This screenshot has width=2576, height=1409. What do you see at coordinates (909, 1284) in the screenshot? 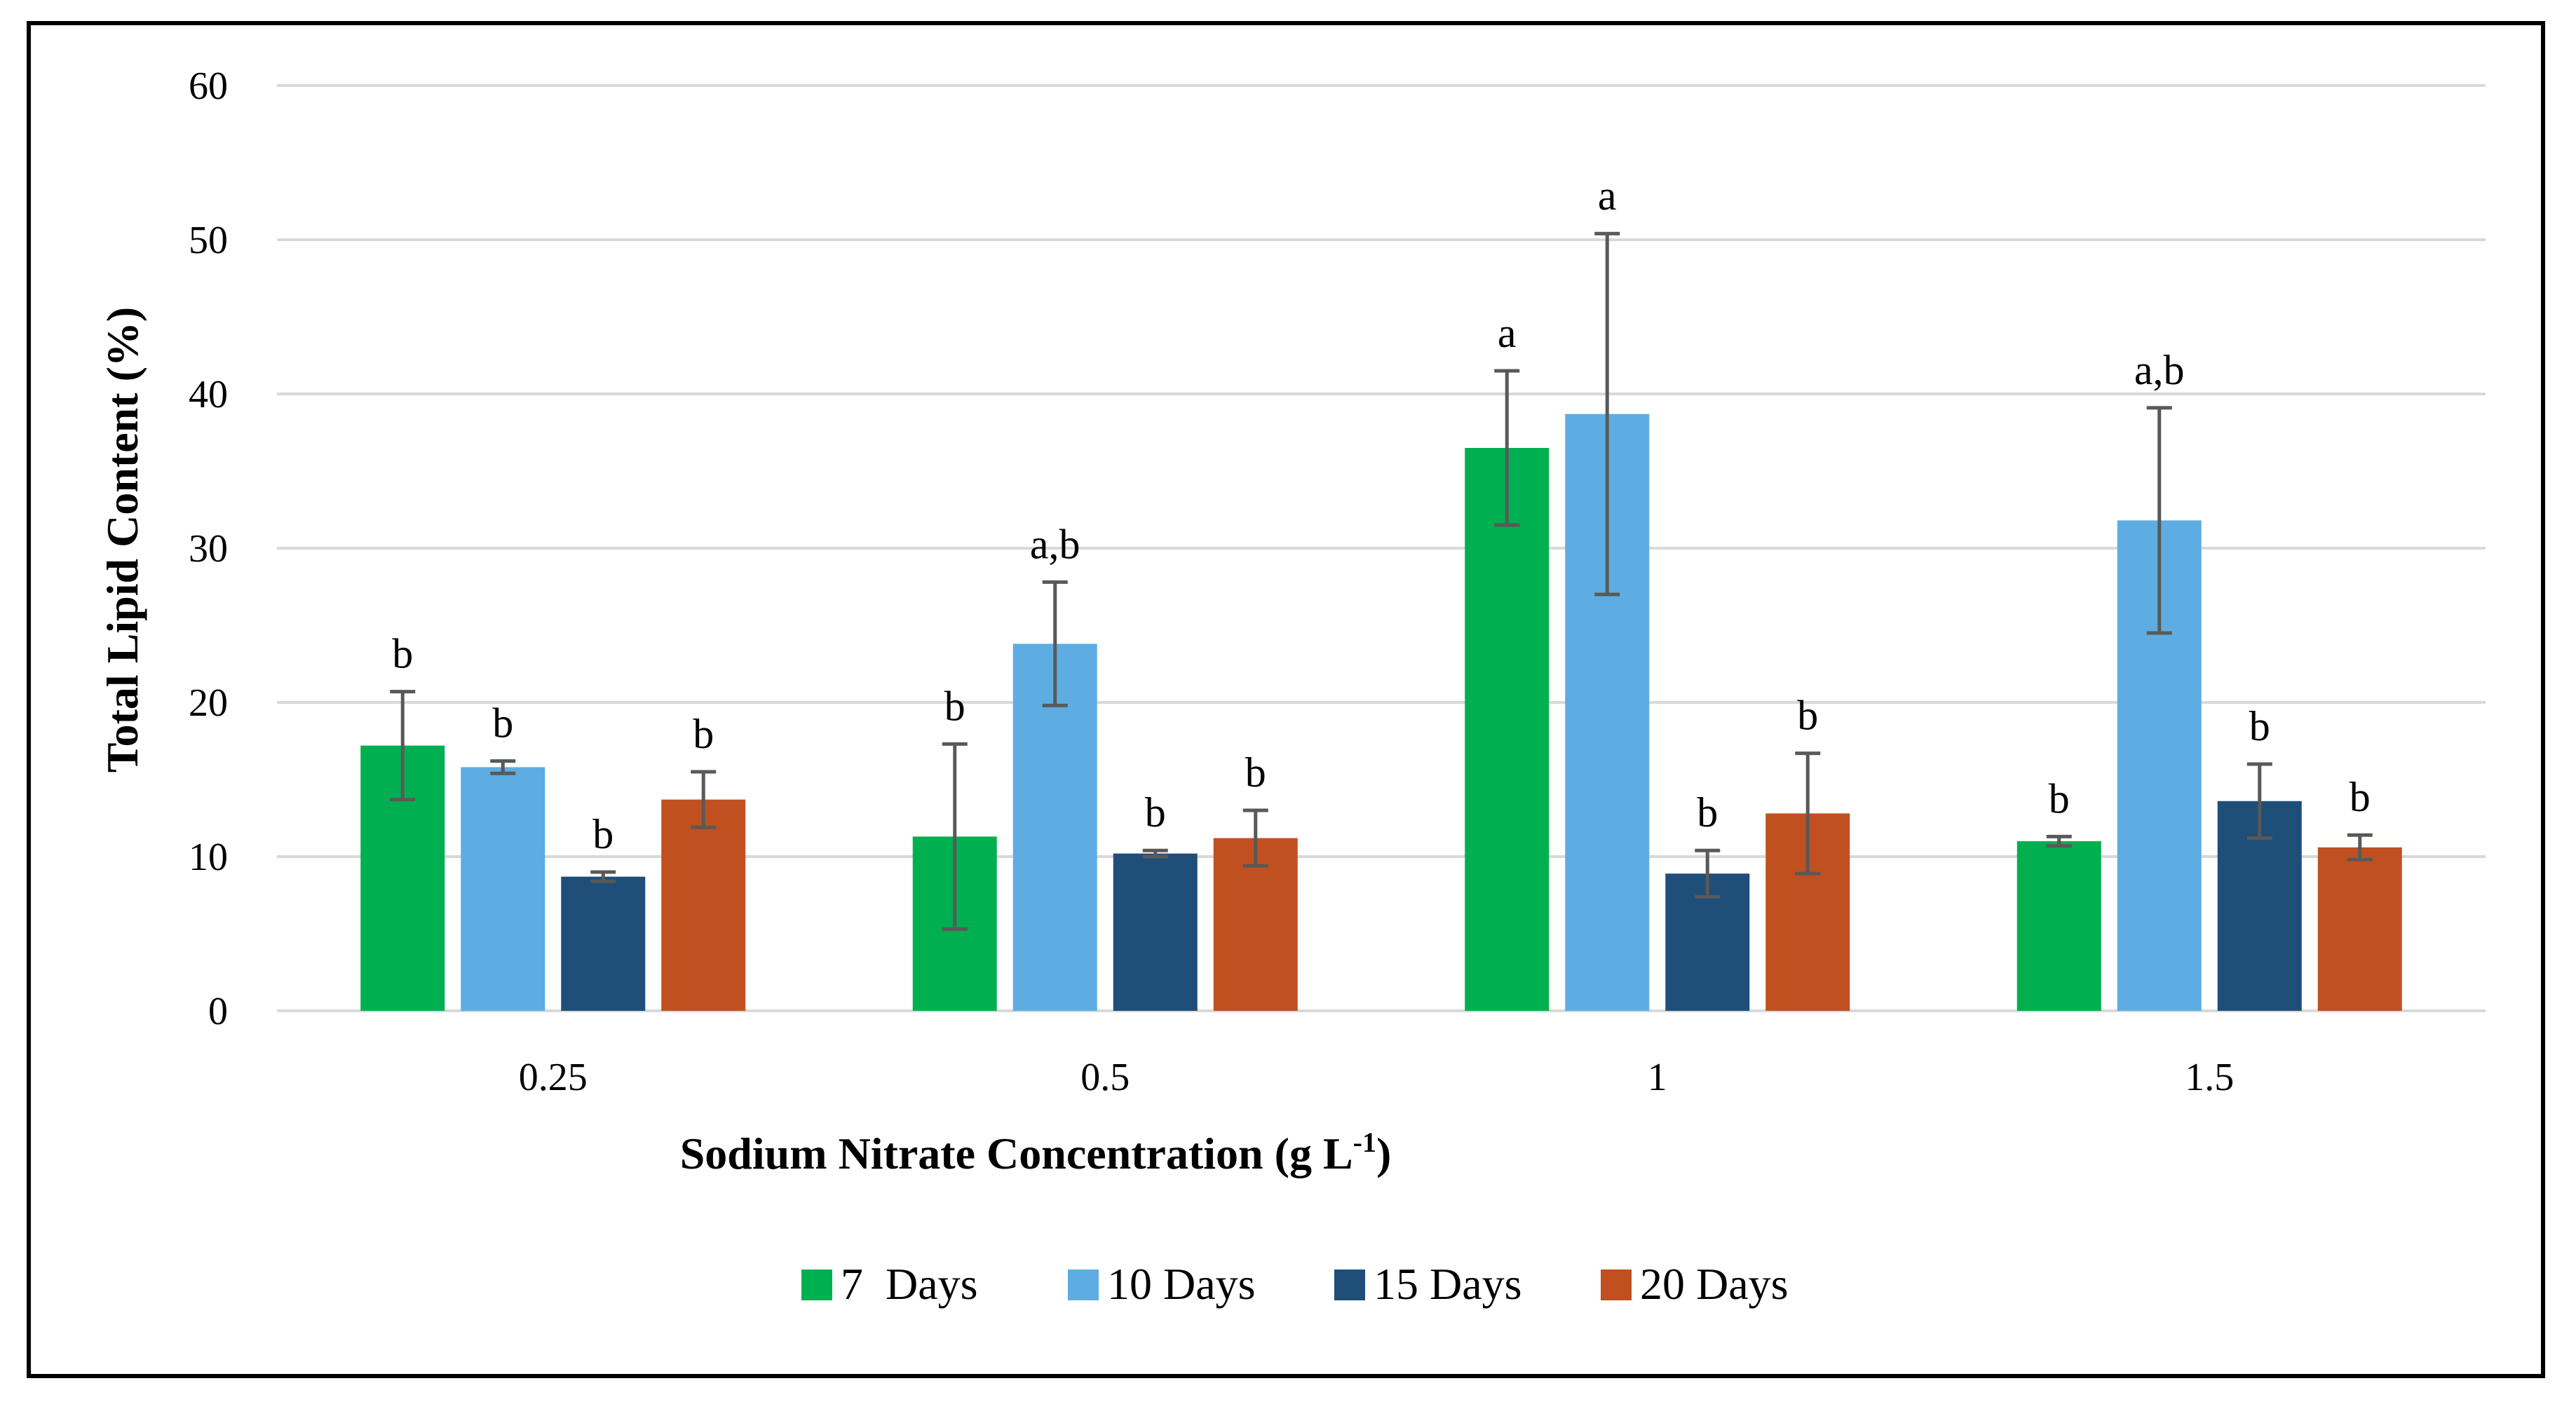
I see `legend-label: 7 Days` at bounding box center [909, 1284].